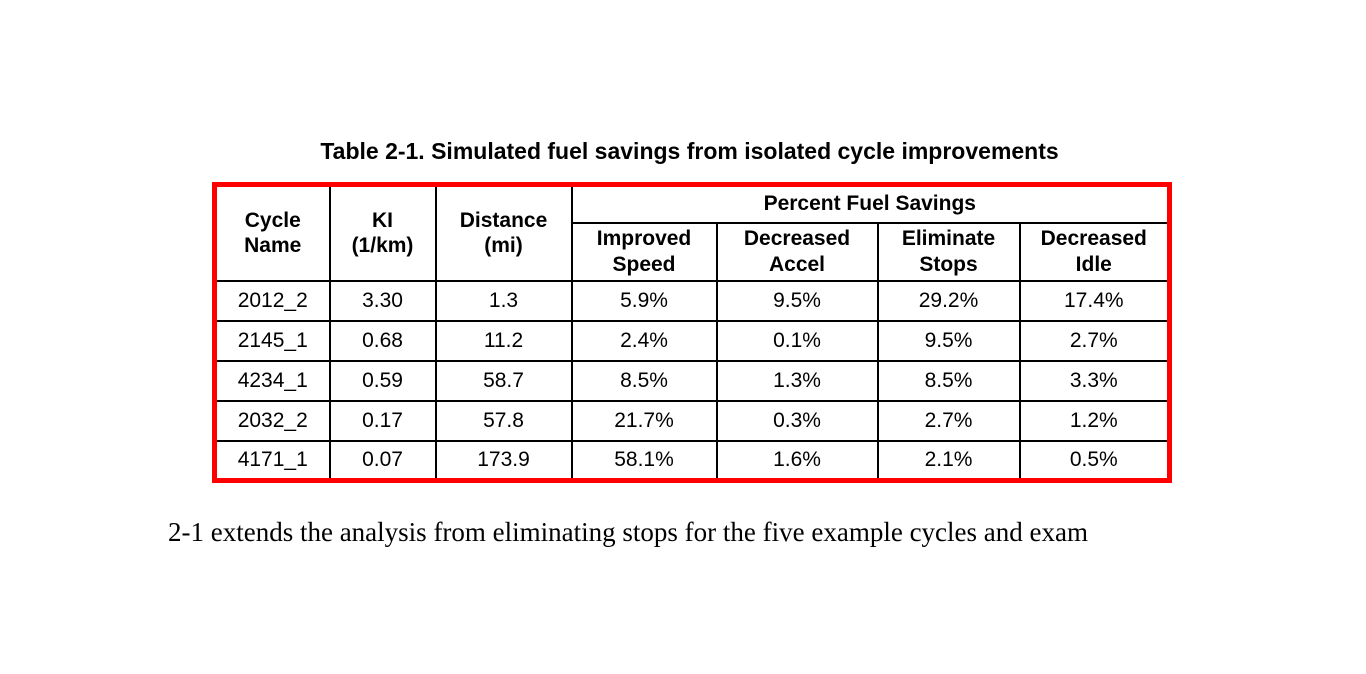 The image size is (1366, 674). Describe the element at coordinates (382, 380) in the screenshot. I see `table-cell: 0.59` at that location.